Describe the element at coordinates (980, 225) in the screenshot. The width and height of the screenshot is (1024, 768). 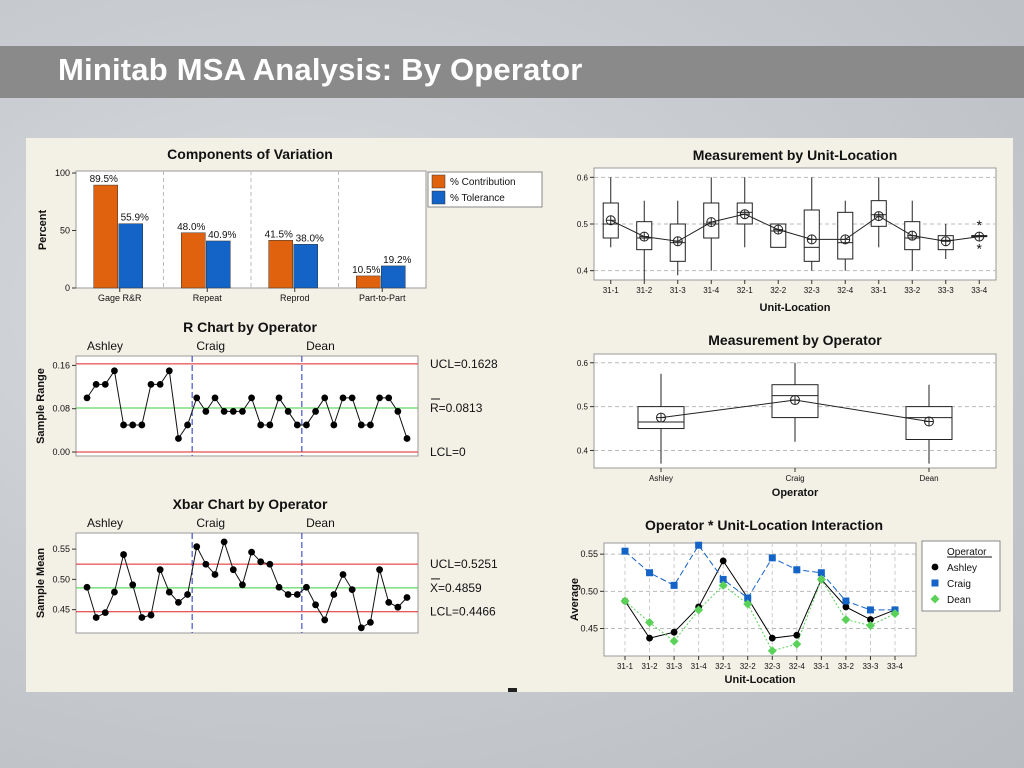
I see `outlier-mark: *` at that location.